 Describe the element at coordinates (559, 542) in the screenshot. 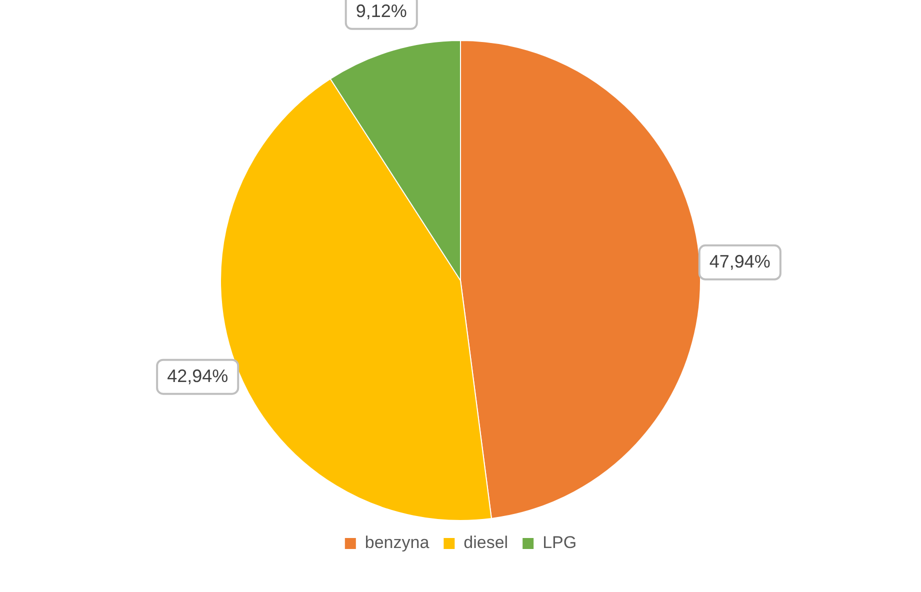

I see `legend-label: LPG` at that location.